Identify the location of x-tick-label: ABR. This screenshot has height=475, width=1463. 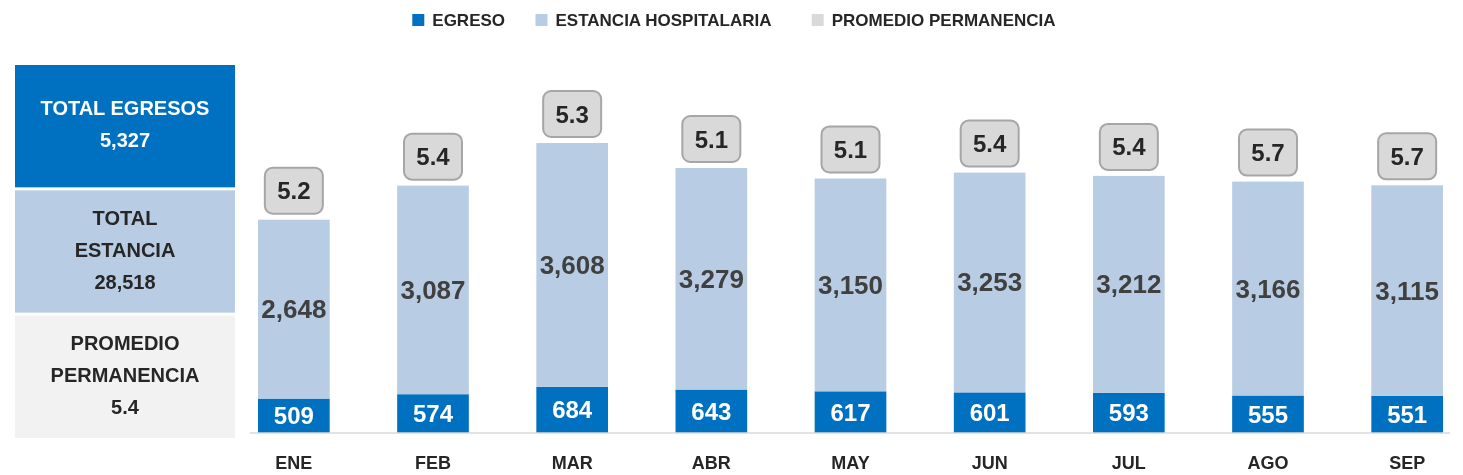
(711, 463).